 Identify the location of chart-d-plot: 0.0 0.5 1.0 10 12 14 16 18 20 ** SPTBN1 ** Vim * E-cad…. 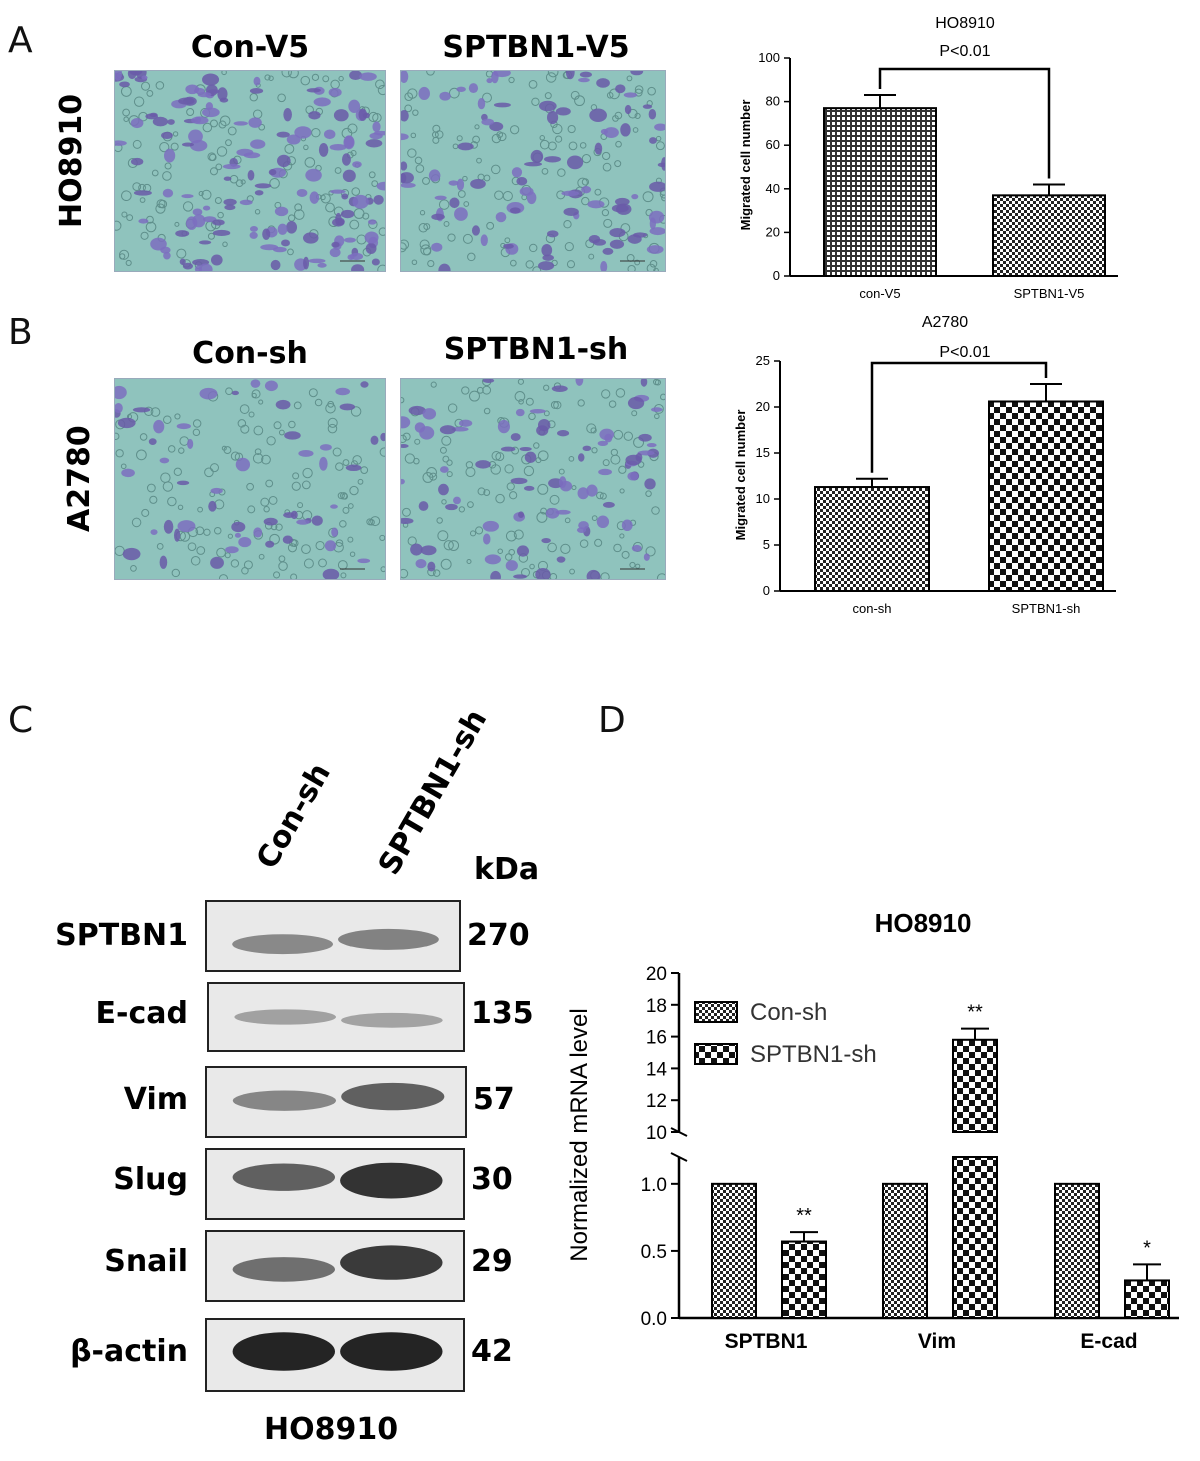
(910, 1158).